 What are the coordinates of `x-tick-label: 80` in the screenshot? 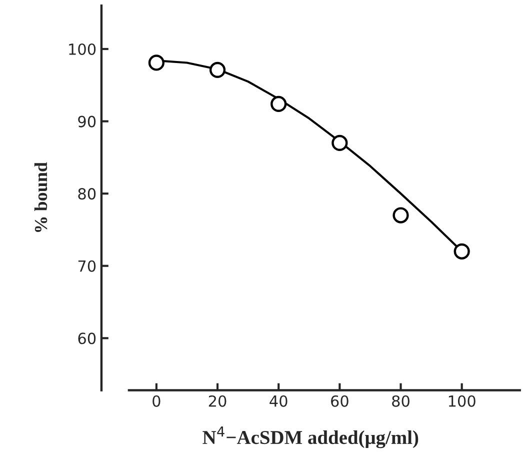 It's located at (401, 401).